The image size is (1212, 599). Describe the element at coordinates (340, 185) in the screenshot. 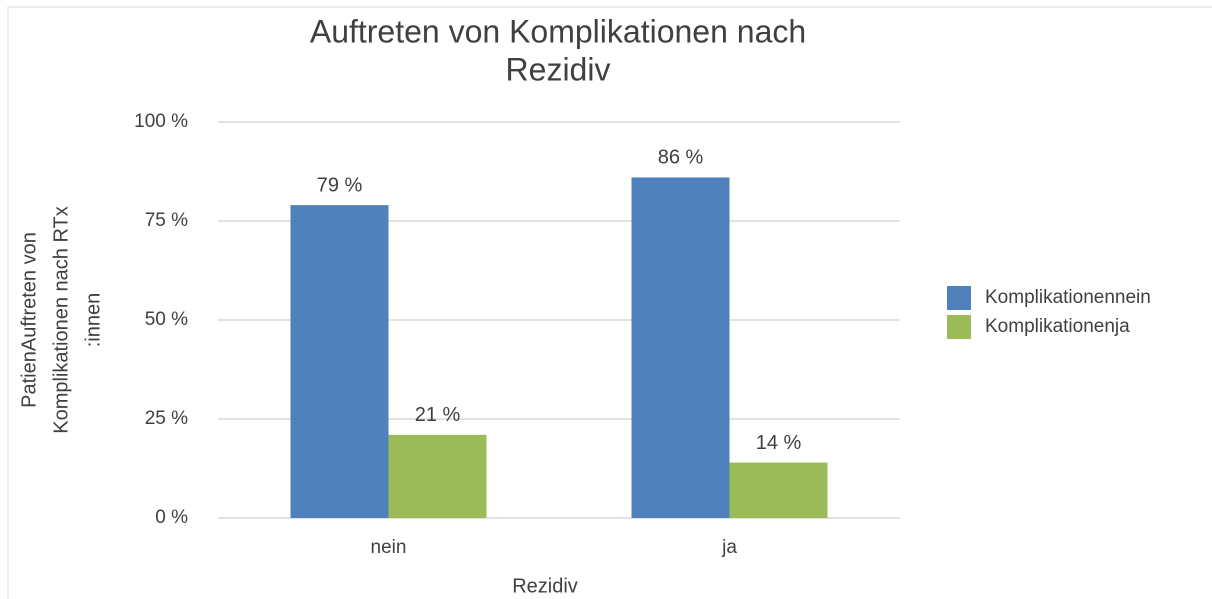

I see `data-label: 79 %` at that location.